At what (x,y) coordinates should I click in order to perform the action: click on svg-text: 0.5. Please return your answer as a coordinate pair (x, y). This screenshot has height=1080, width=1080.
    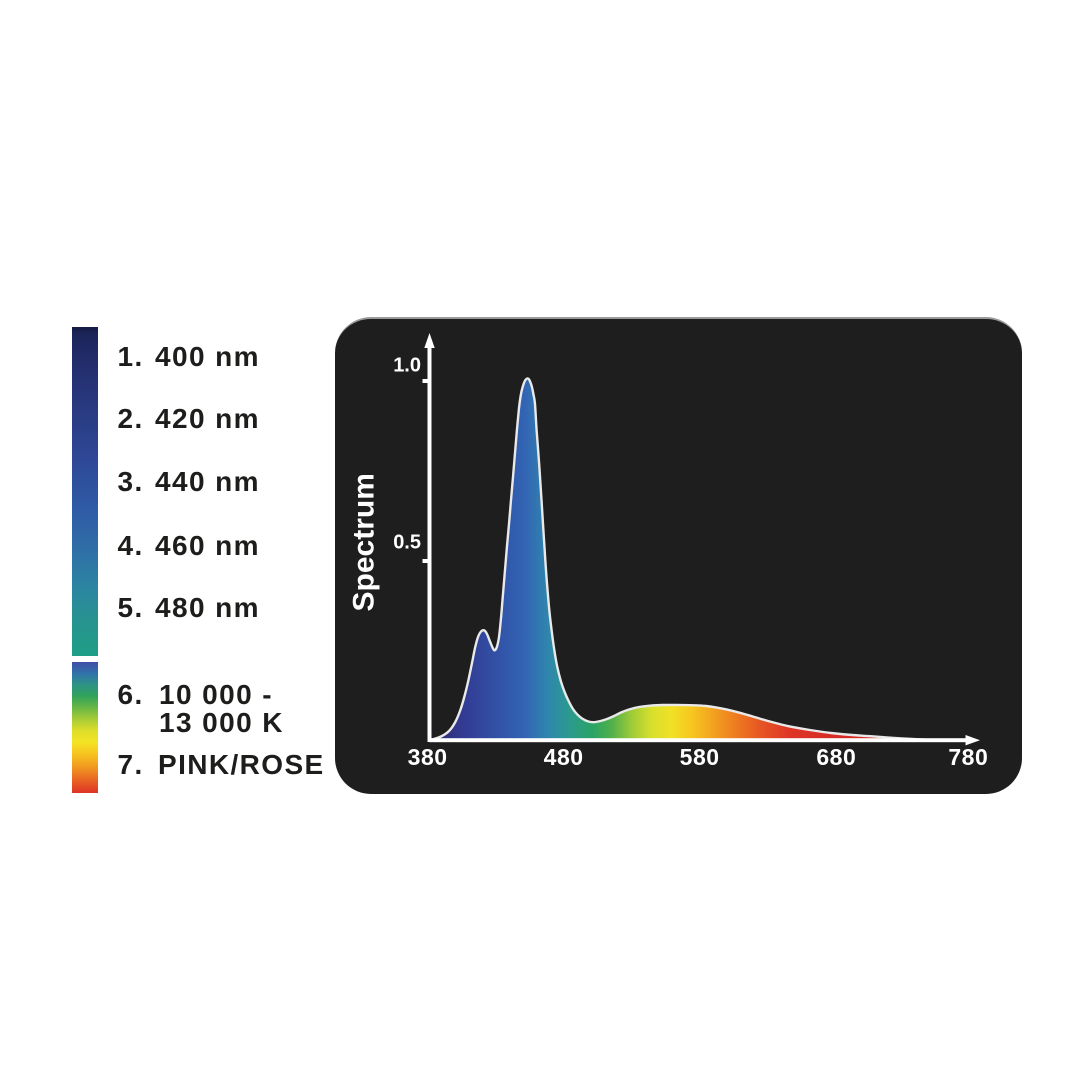
    Looking at the image, I should click on (407, 543).